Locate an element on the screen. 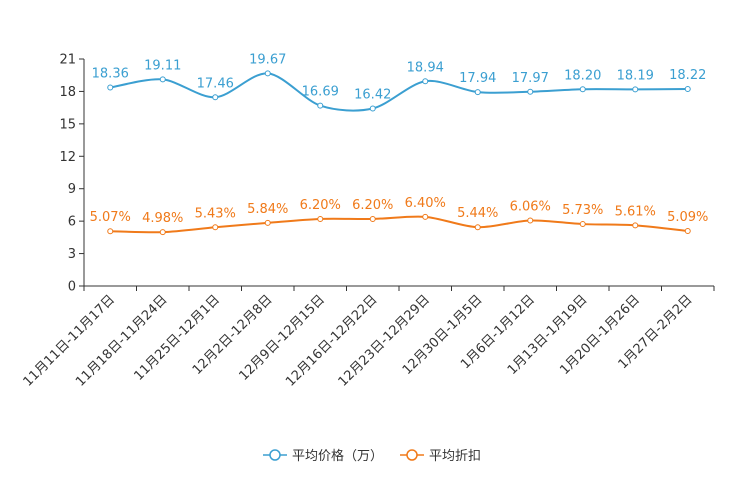  data-label: 16.42 is located at coordinates (372, 95).